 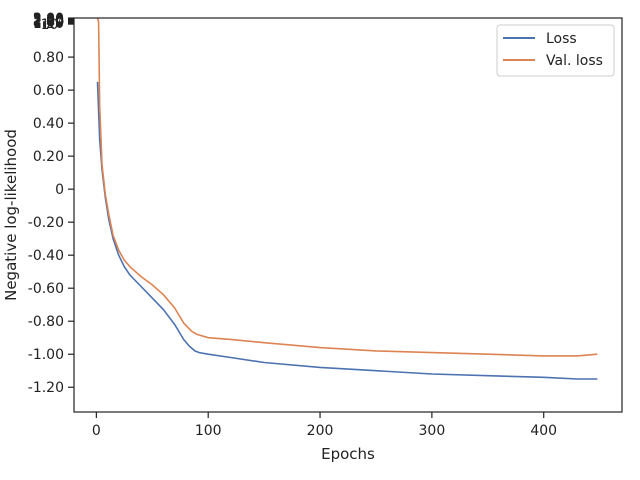 What do you see at coordinates (574, 61) in the screenshot?
I see `legend-label-val-loss: Val. loss` at bounding box center [574, 61].